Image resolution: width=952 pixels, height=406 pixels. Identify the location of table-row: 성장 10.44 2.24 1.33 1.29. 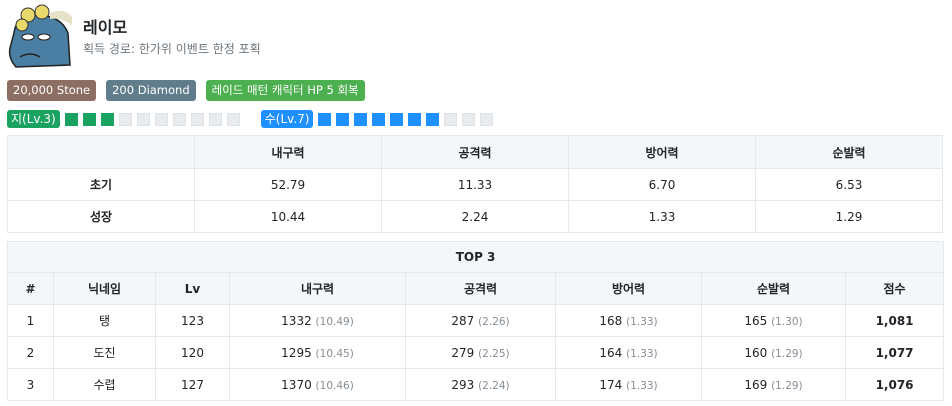
(475, 216).